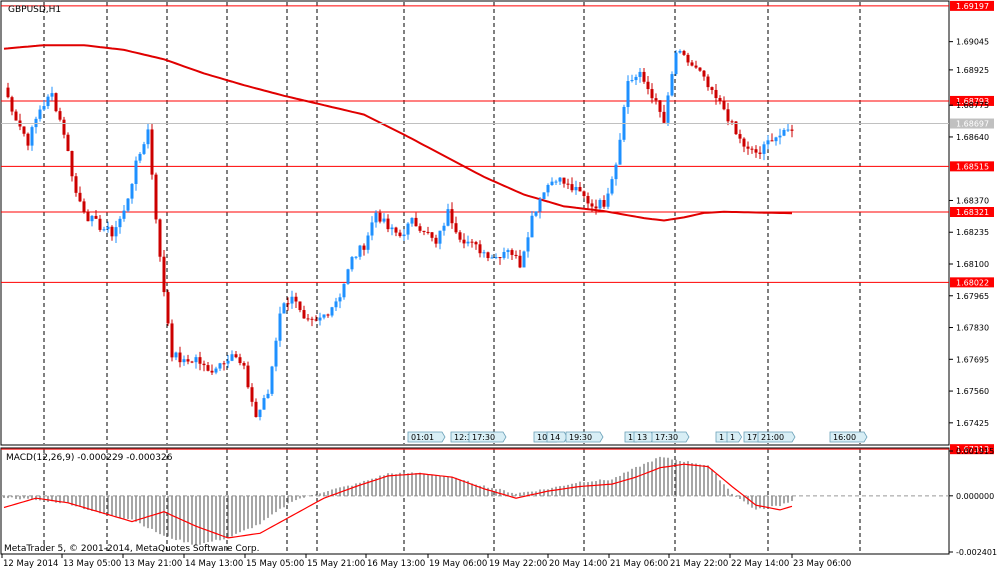 This screenshot has width=1000, height=578. Describe the element at coordinates (972, 264) in the screenshot. I see `price-tick-label: 1.68100` at that location.